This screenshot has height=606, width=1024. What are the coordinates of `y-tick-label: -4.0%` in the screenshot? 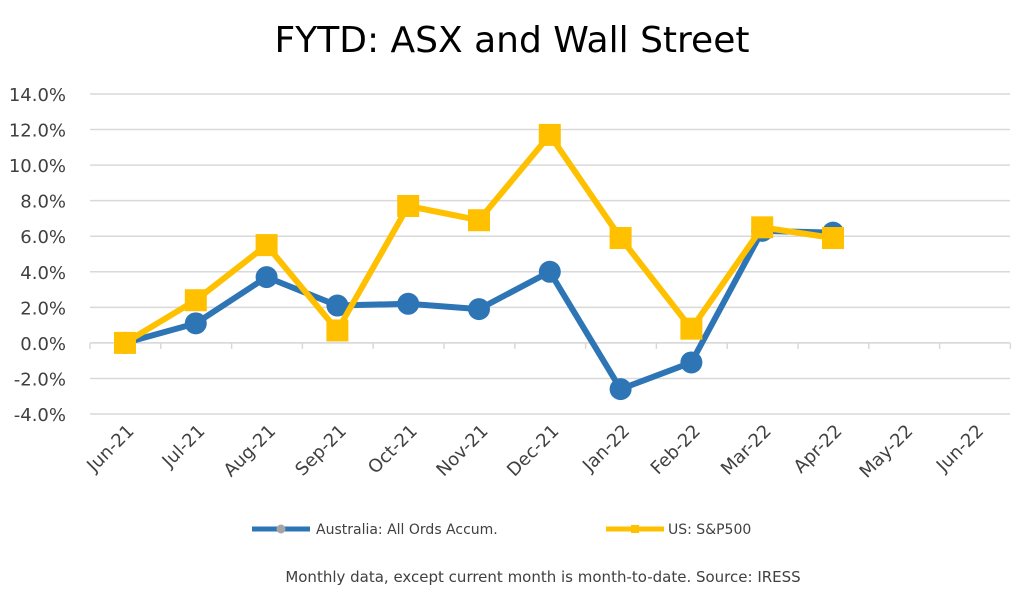 It's located at (40, 415).